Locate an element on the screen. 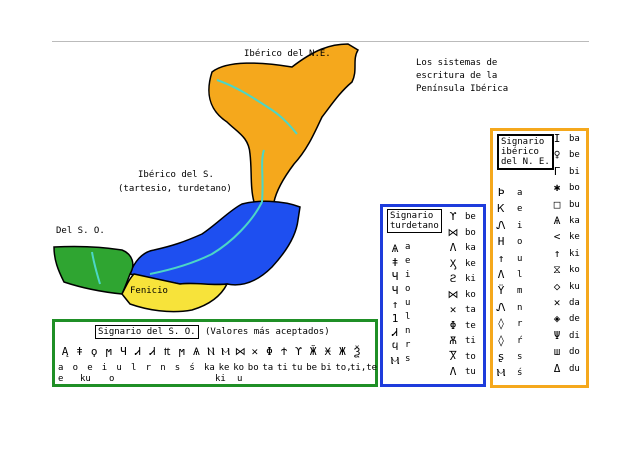 This screenshot has width=638, height=451. turdetano-vowel-glyph: Ч is located at coordinates (395, 276).